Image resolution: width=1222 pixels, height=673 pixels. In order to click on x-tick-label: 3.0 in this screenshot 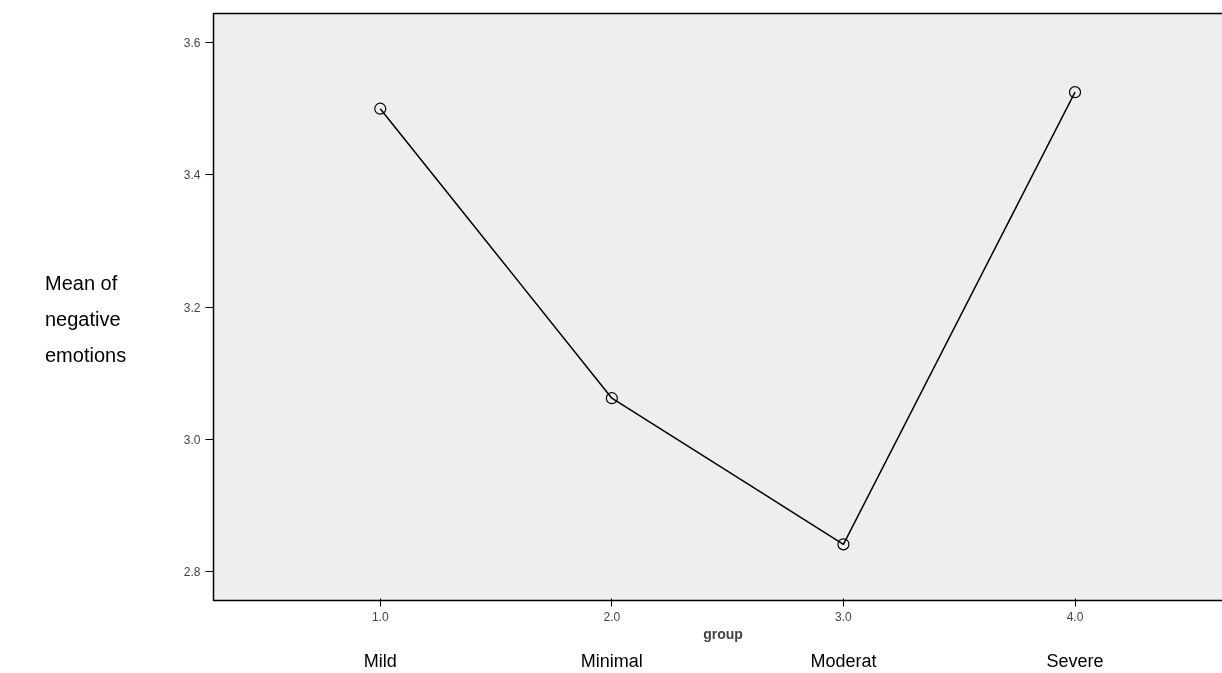, I will do `click(844, 616)`.